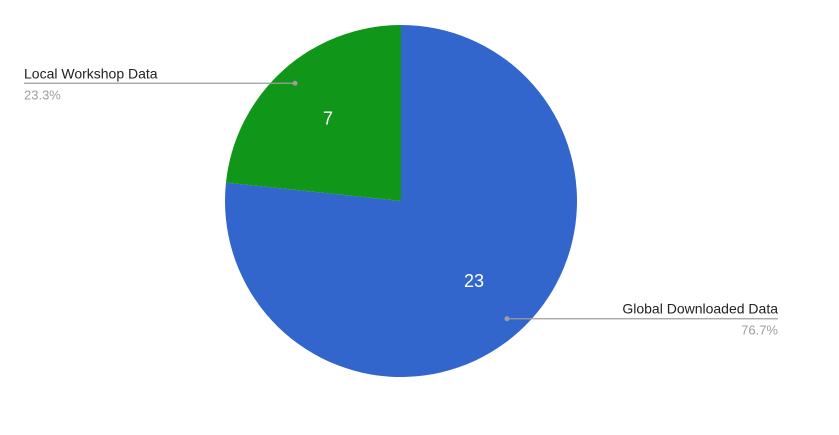 This screenshot has width=839, height=435. Describe the element at coordinates (313, 113) in the screenshot. I see `pie-slice-local-workshop-data` at that location.